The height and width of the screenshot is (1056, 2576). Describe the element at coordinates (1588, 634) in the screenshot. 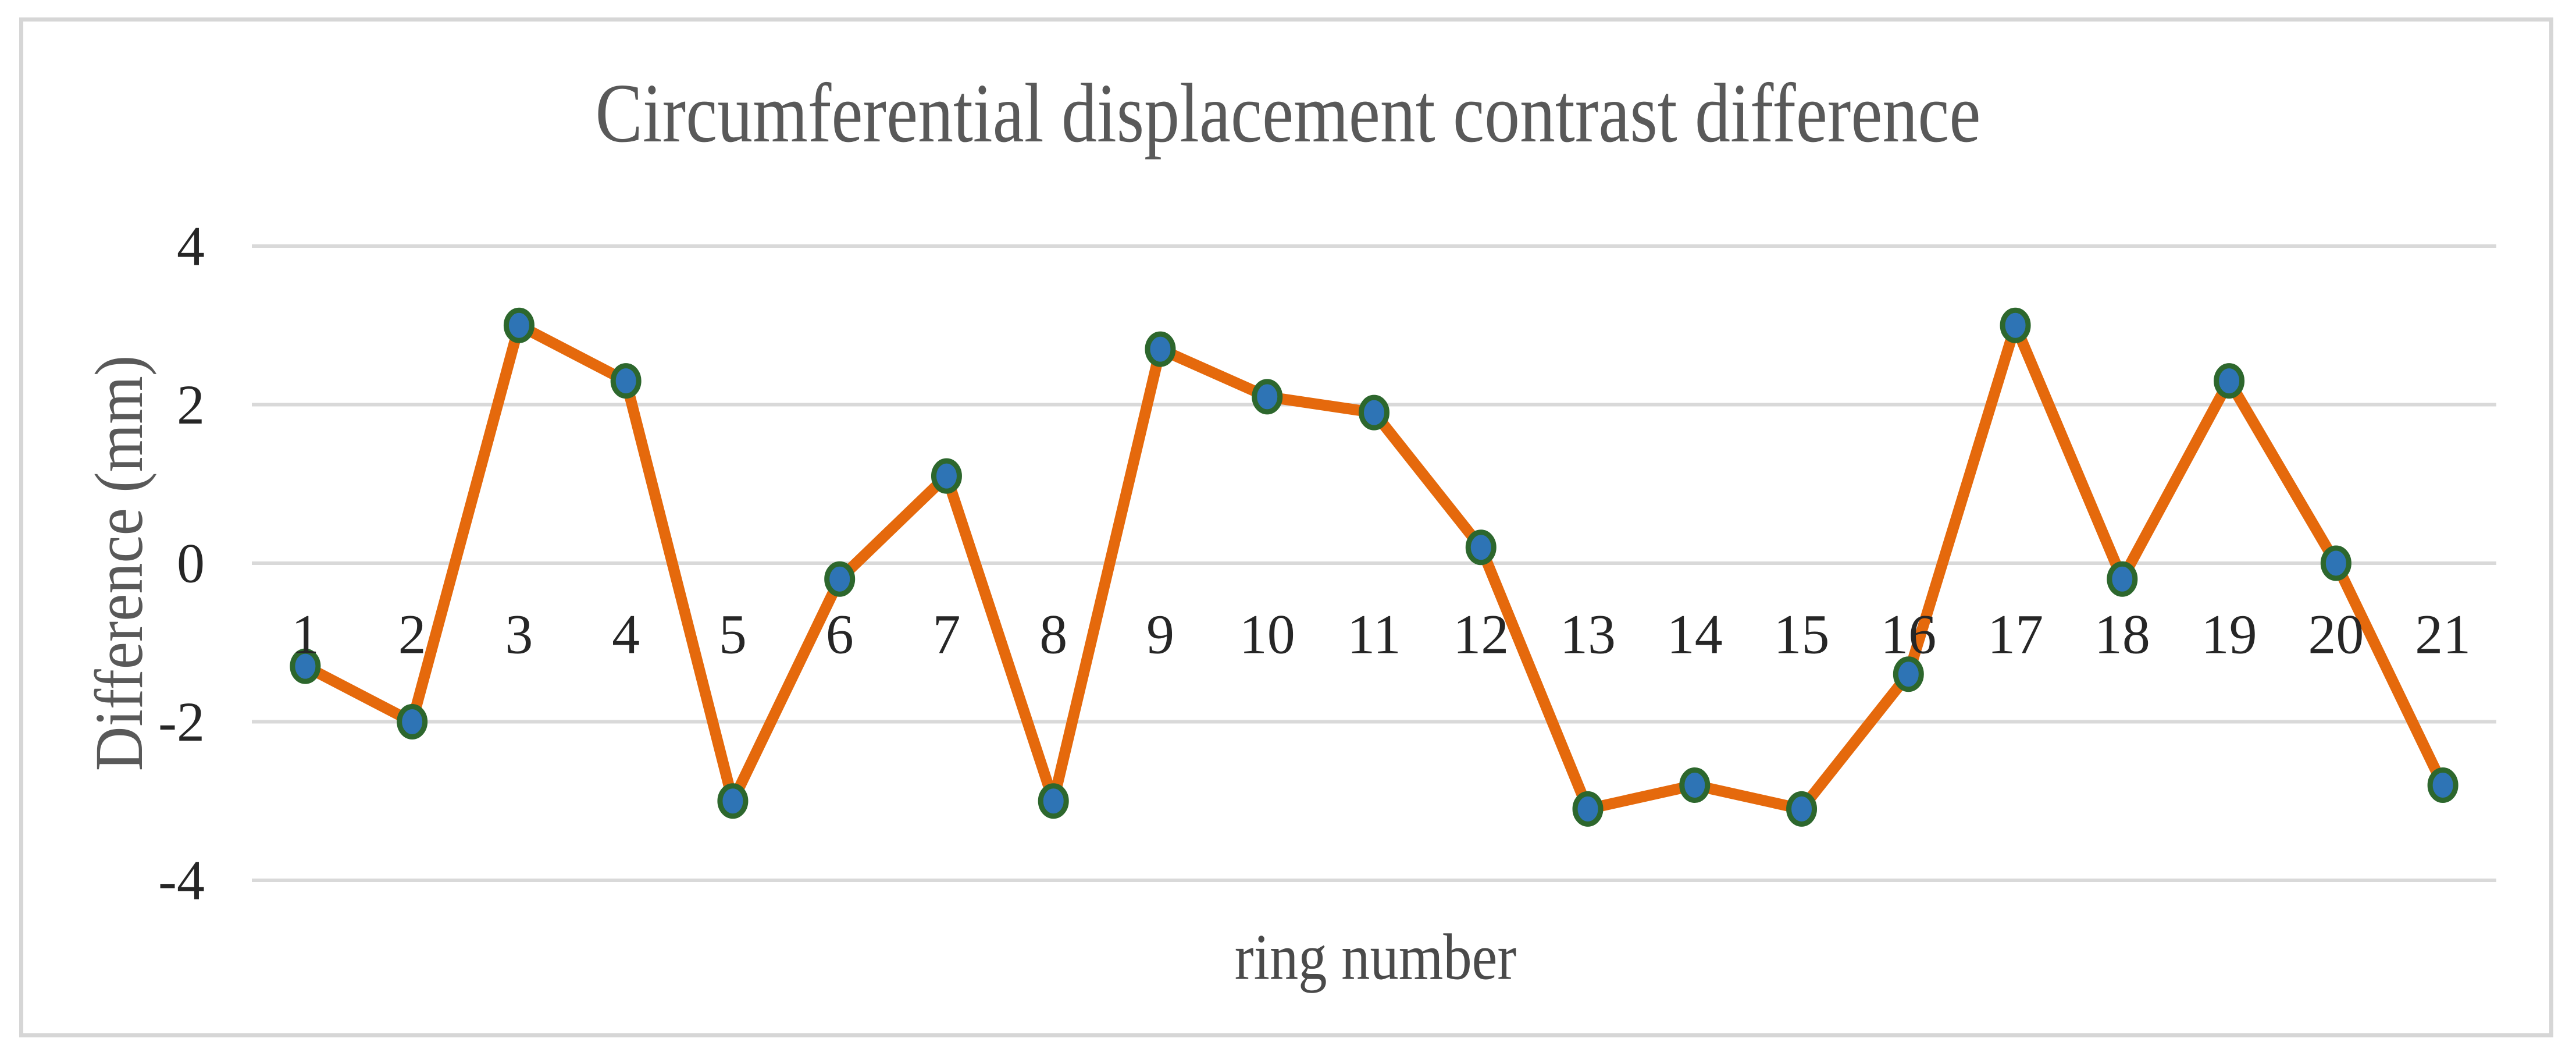

I see `x-tick-label: 13` at that location.